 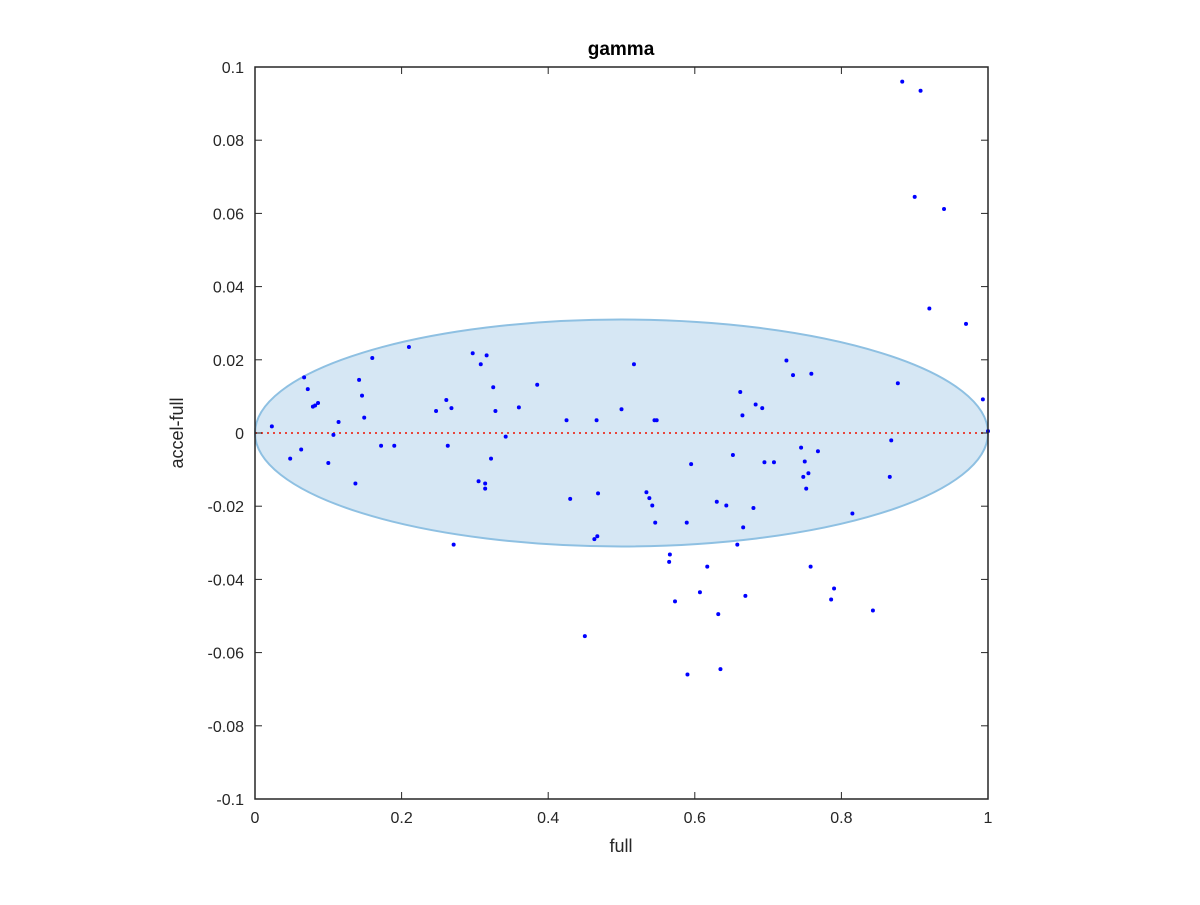 I want to click on y-axis-label: accel-full, so click(x=177, y=432).